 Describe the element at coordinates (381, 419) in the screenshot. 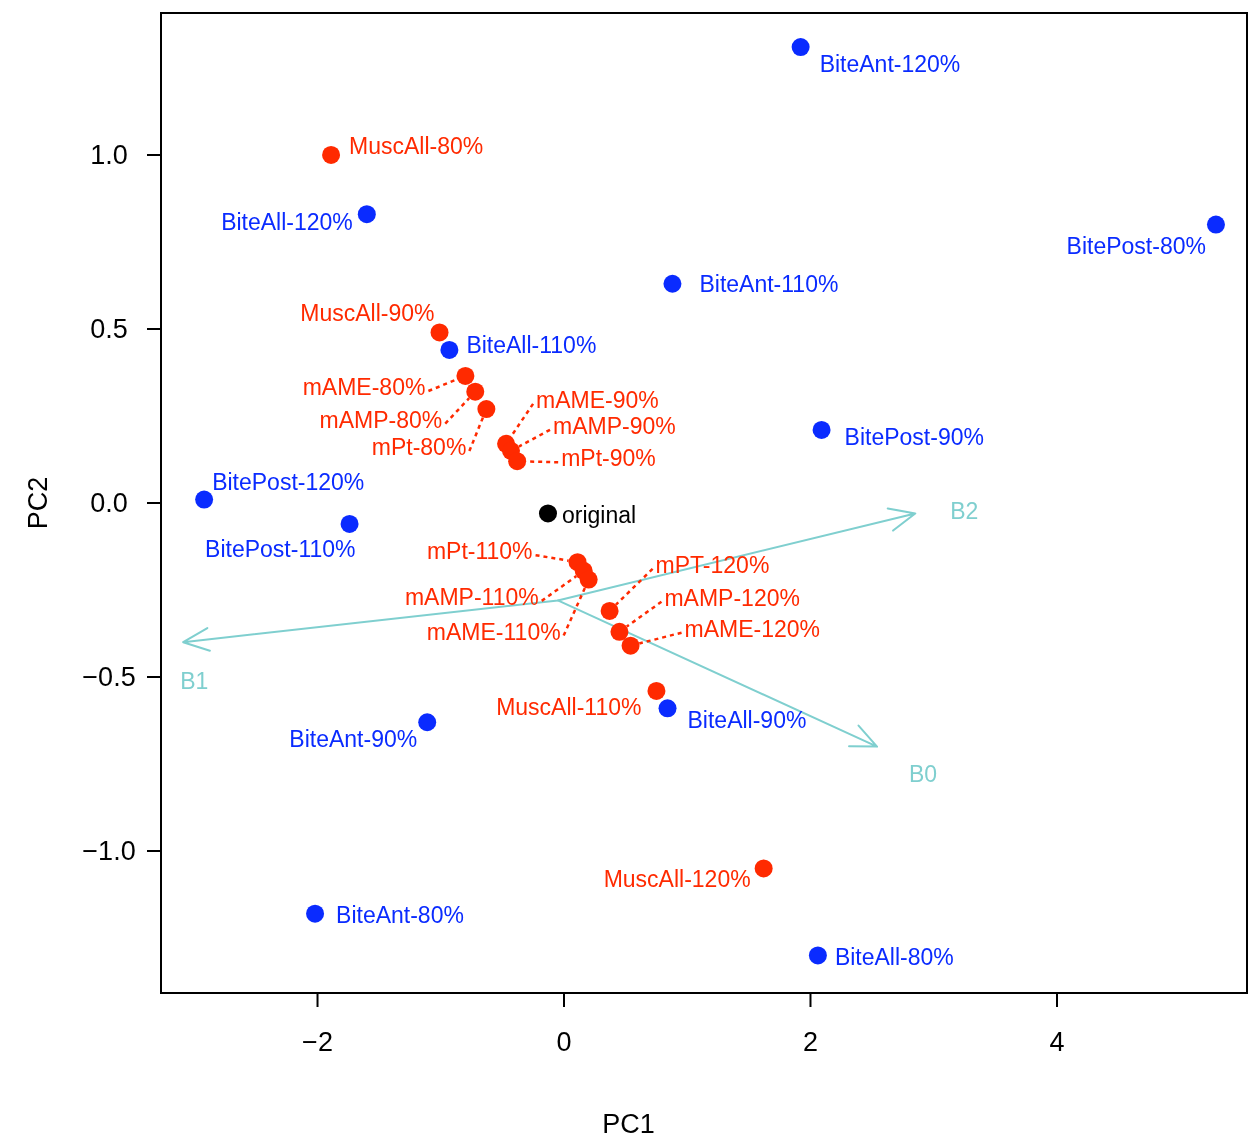

I see `annotation: mAMP-80%` at that location.